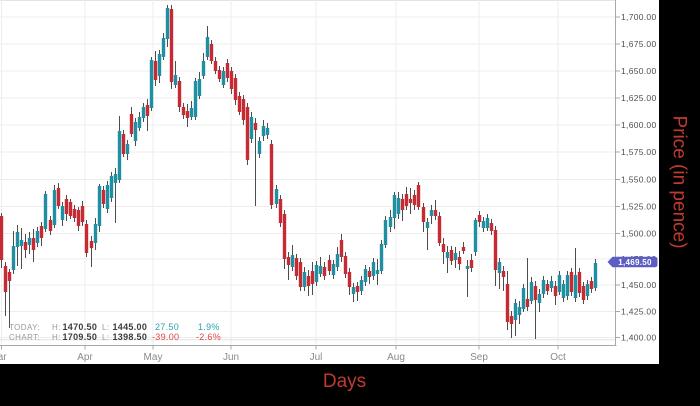 The width and height of the screenshot is (700, 406). What do you see at coordinates (558, 357) in the screenshot?
I see `svg-text: Oct` at bounding box center [558, 357].